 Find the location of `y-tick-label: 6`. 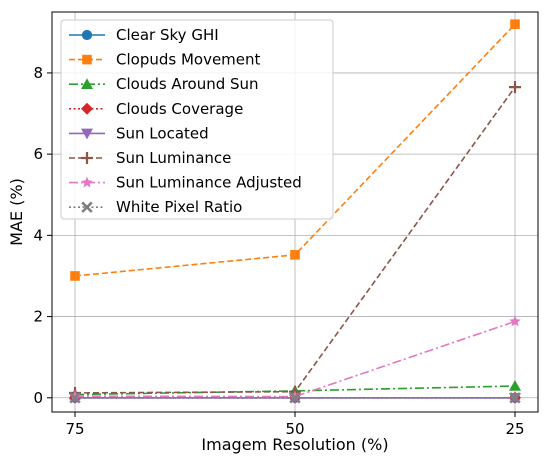

y-tick-label: 6 is located at coordinates (38, 154).